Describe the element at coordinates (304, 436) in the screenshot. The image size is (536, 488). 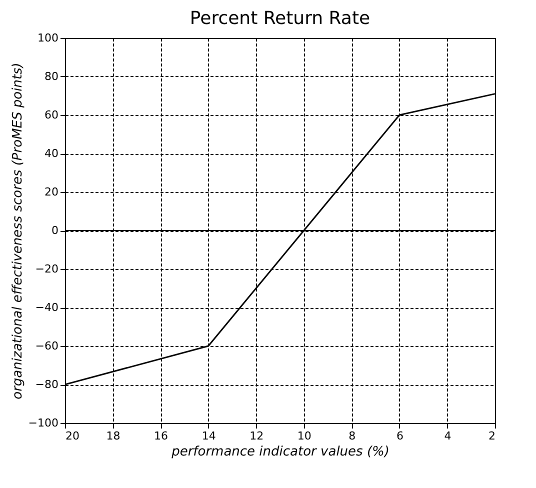
I see `x-tick-label: 10` at that location.